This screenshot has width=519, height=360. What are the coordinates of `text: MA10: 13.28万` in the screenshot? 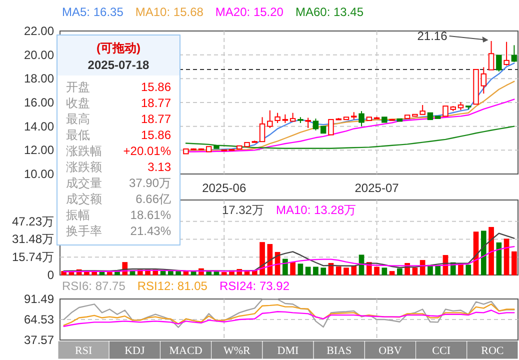 It's located at (316, 210).